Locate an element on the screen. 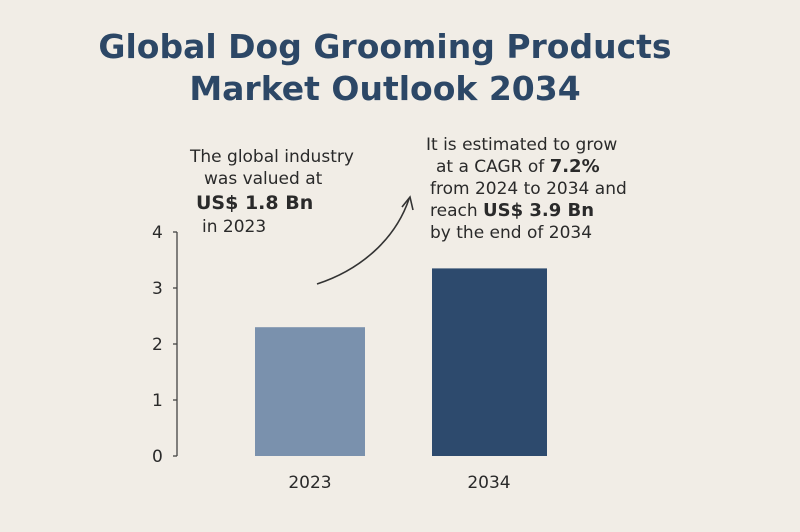 Image resolution: width=800 pixels, height=532 pixels. annotation-2034-cagr-label: at a CAGR of is located at coordinates (493, 167).